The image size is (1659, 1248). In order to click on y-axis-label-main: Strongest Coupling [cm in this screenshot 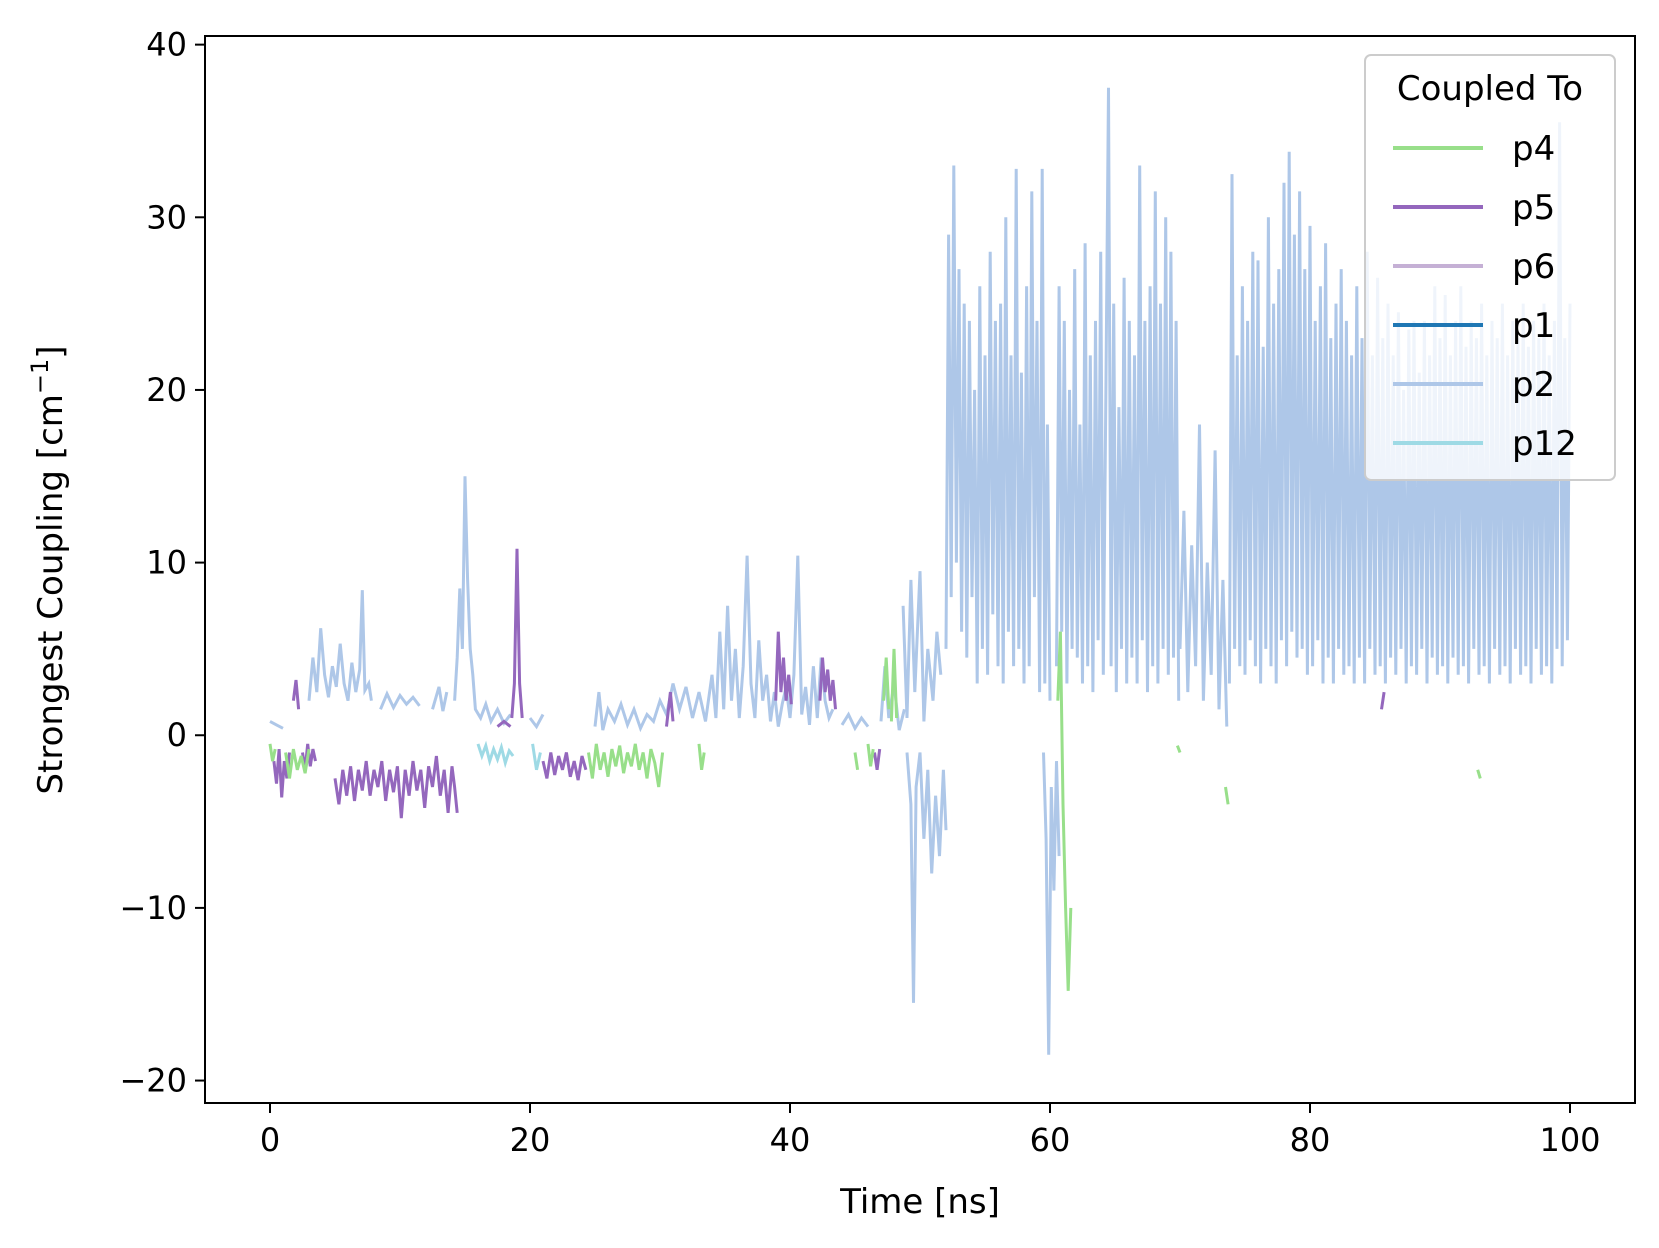, I will do `click(51, 594)`.